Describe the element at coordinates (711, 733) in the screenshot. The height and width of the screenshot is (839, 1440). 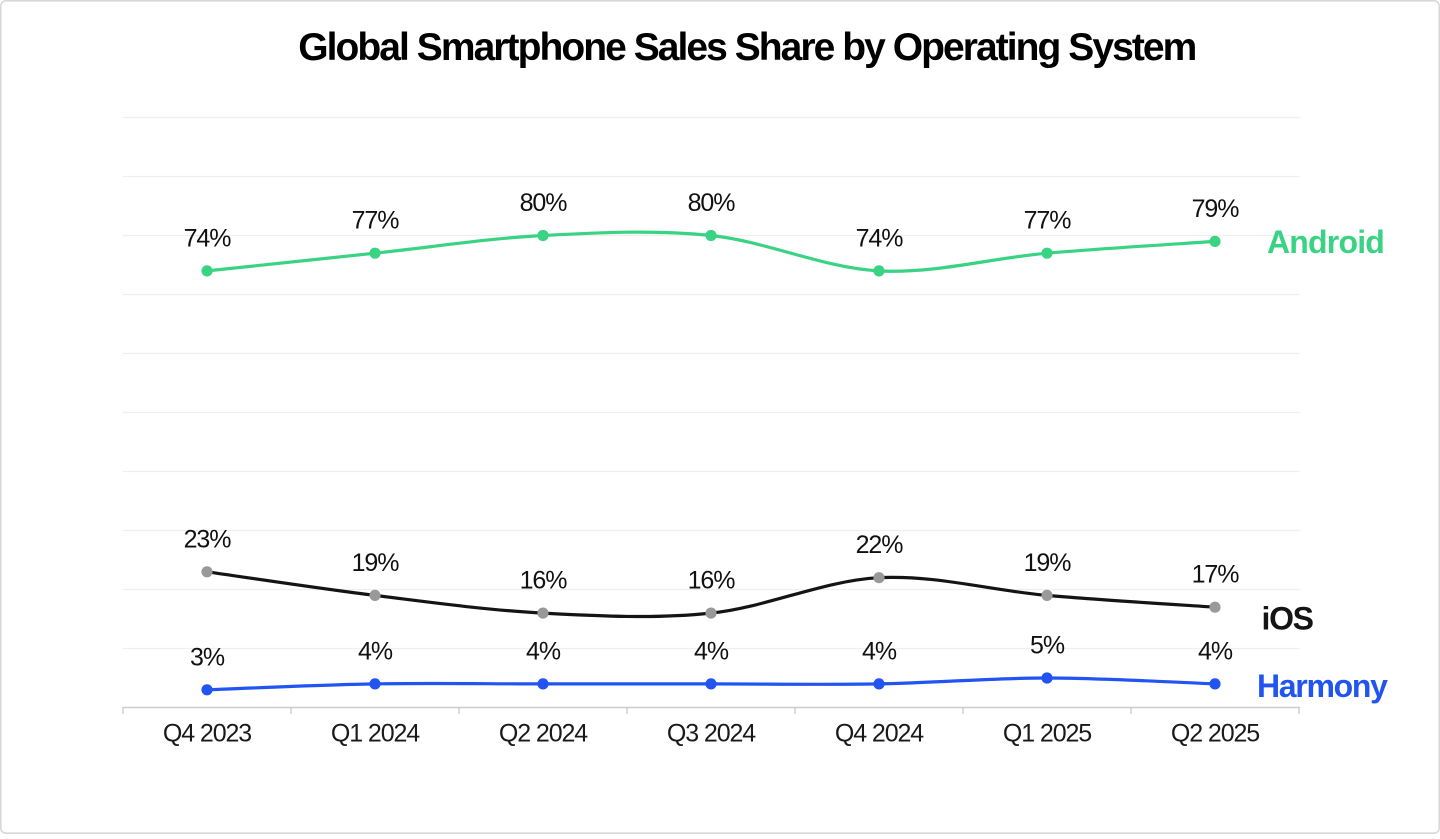
I see `svg-text: Q3 2024` at that location.